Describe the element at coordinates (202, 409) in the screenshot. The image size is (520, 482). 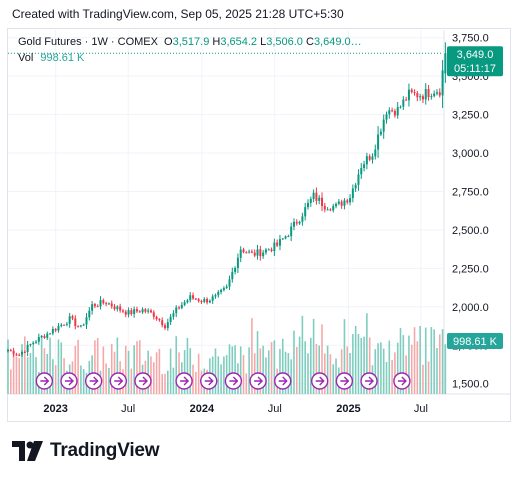
I see `x-tick-label: 2024` at that location.